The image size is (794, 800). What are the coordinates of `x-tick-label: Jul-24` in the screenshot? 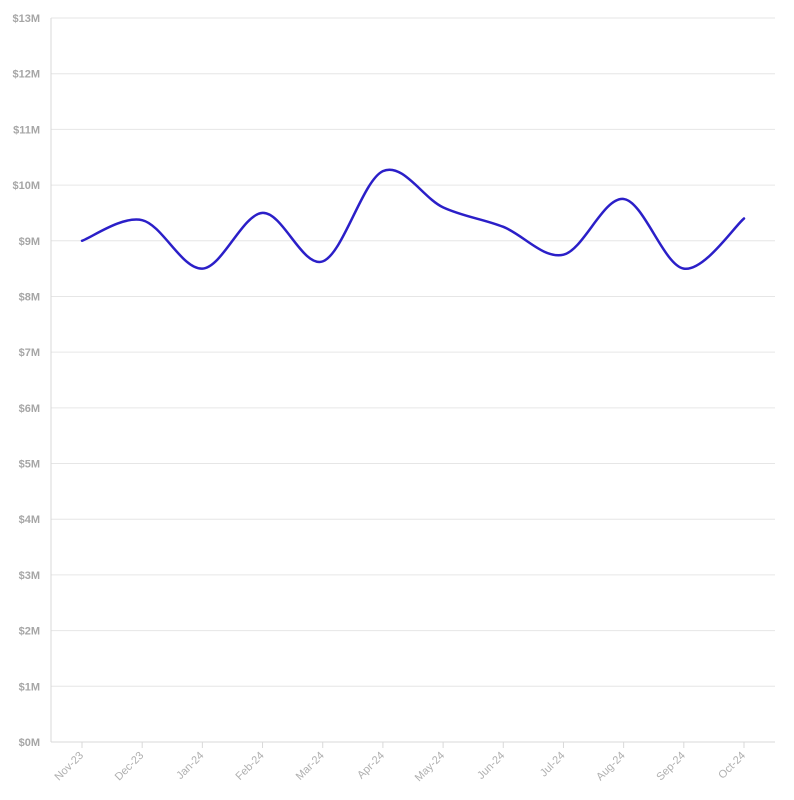 It's located at (553, 765).